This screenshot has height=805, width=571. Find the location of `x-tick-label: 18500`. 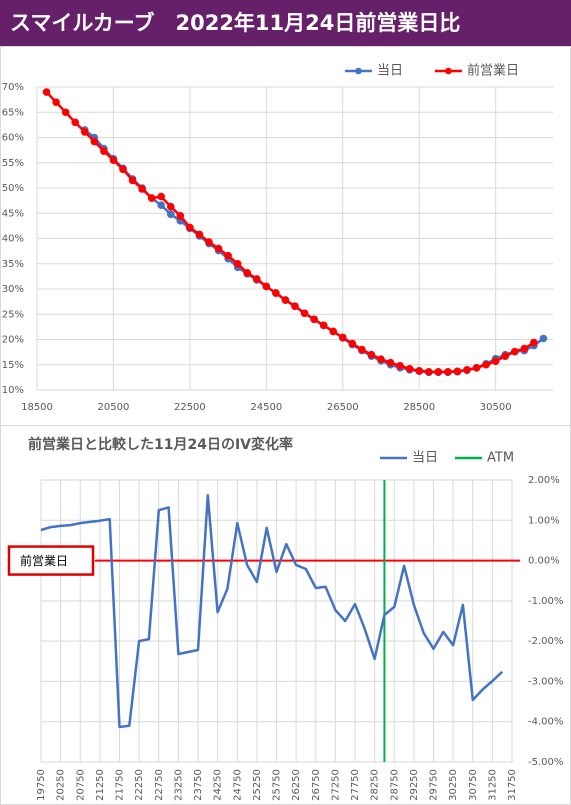

x-tick-label: 18500 is located at coordinates (37, 407).